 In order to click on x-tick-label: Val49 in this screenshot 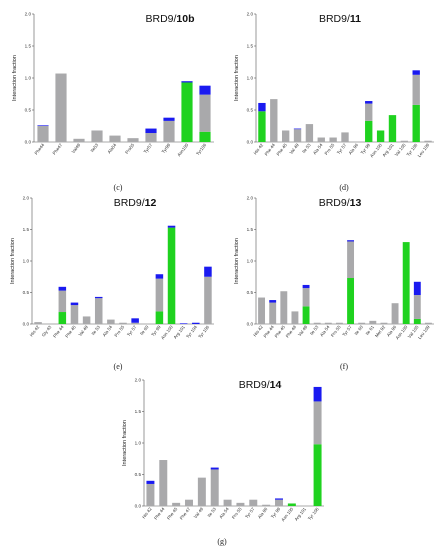, I will do `click(76, 148)`.